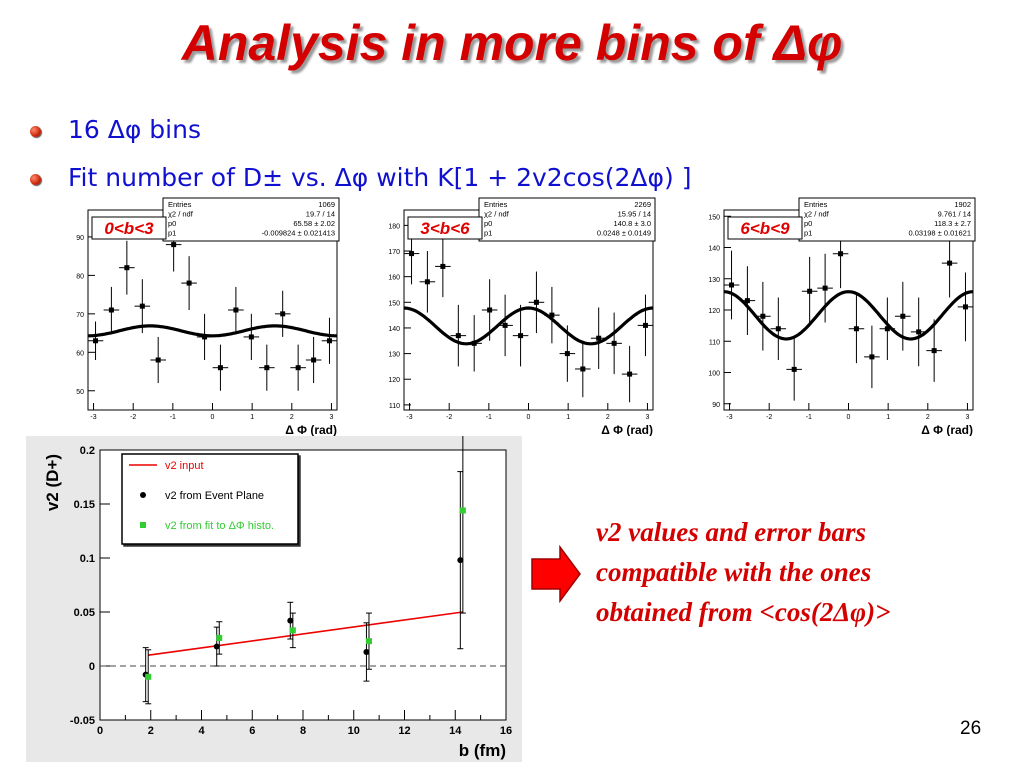 The image size is (1024, 768). Describe the element at coordinates (80, 315) in the screenshot. I see `y-tick-label: 70` at that location.